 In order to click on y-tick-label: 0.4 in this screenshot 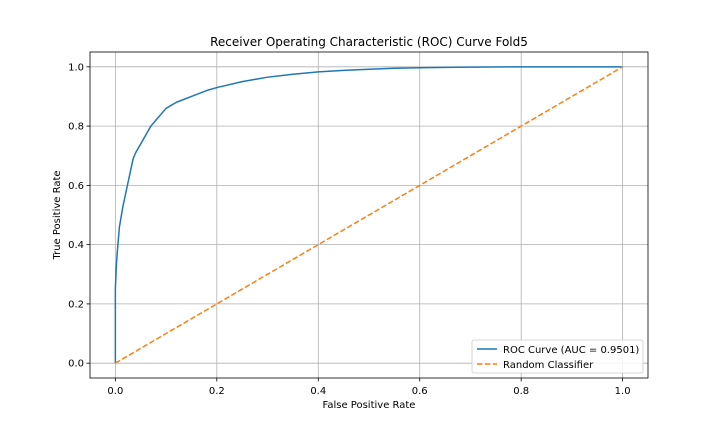, I will do `click(76, 245)`.